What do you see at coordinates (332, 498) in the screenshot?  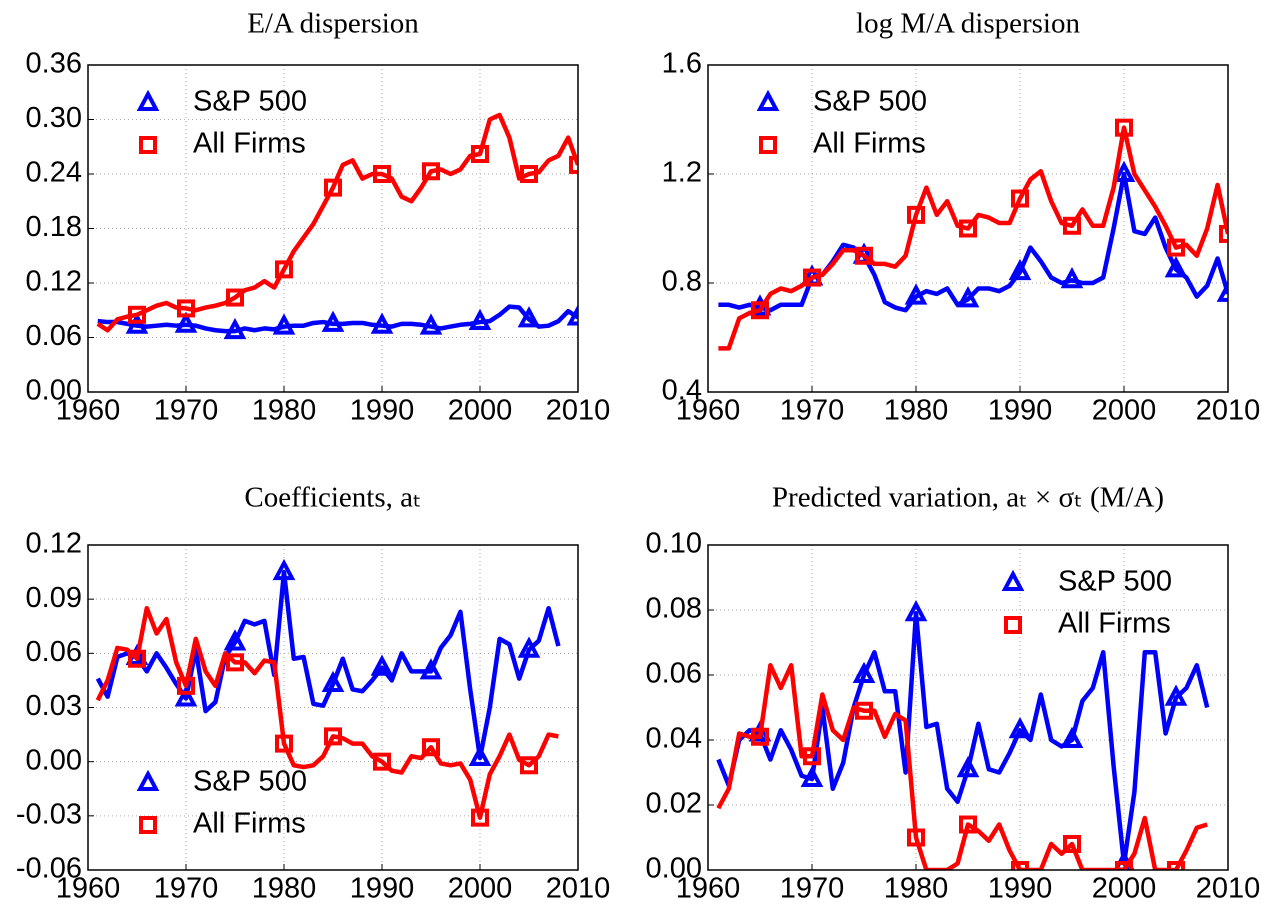 I see `chart-title: Coefficients, aₜ` at bounding box center [332, 498].